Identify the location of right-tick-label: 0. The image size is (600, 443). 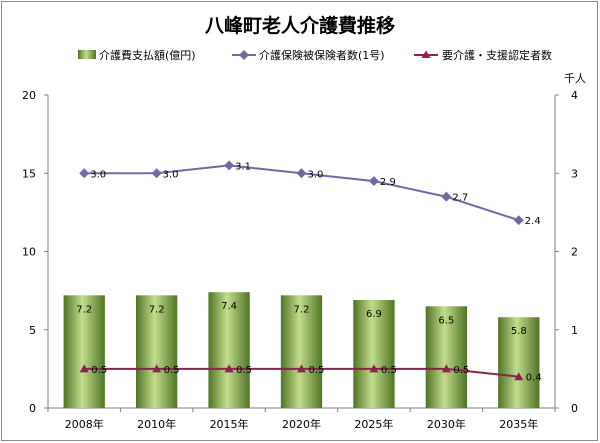
(574, 408).